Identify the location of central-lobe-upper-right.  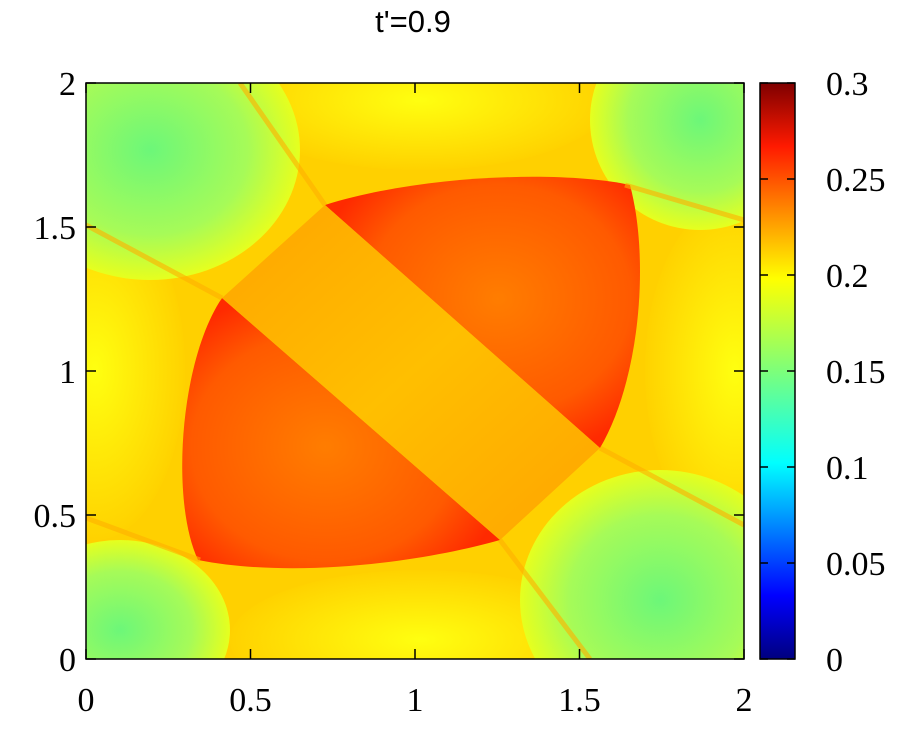
(482, 312).